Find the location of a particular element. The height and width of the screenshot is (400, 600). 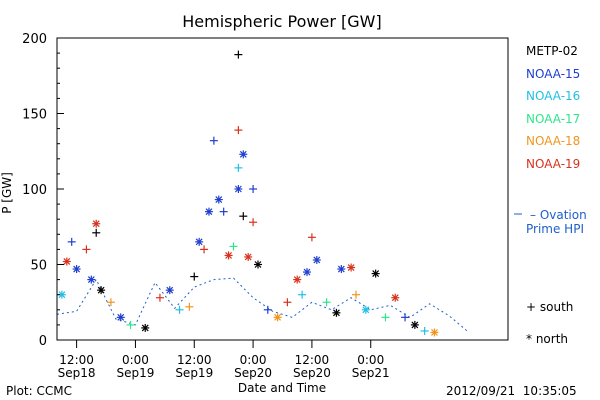

y-tick-label: 100 is located at coordinates (34, 190).